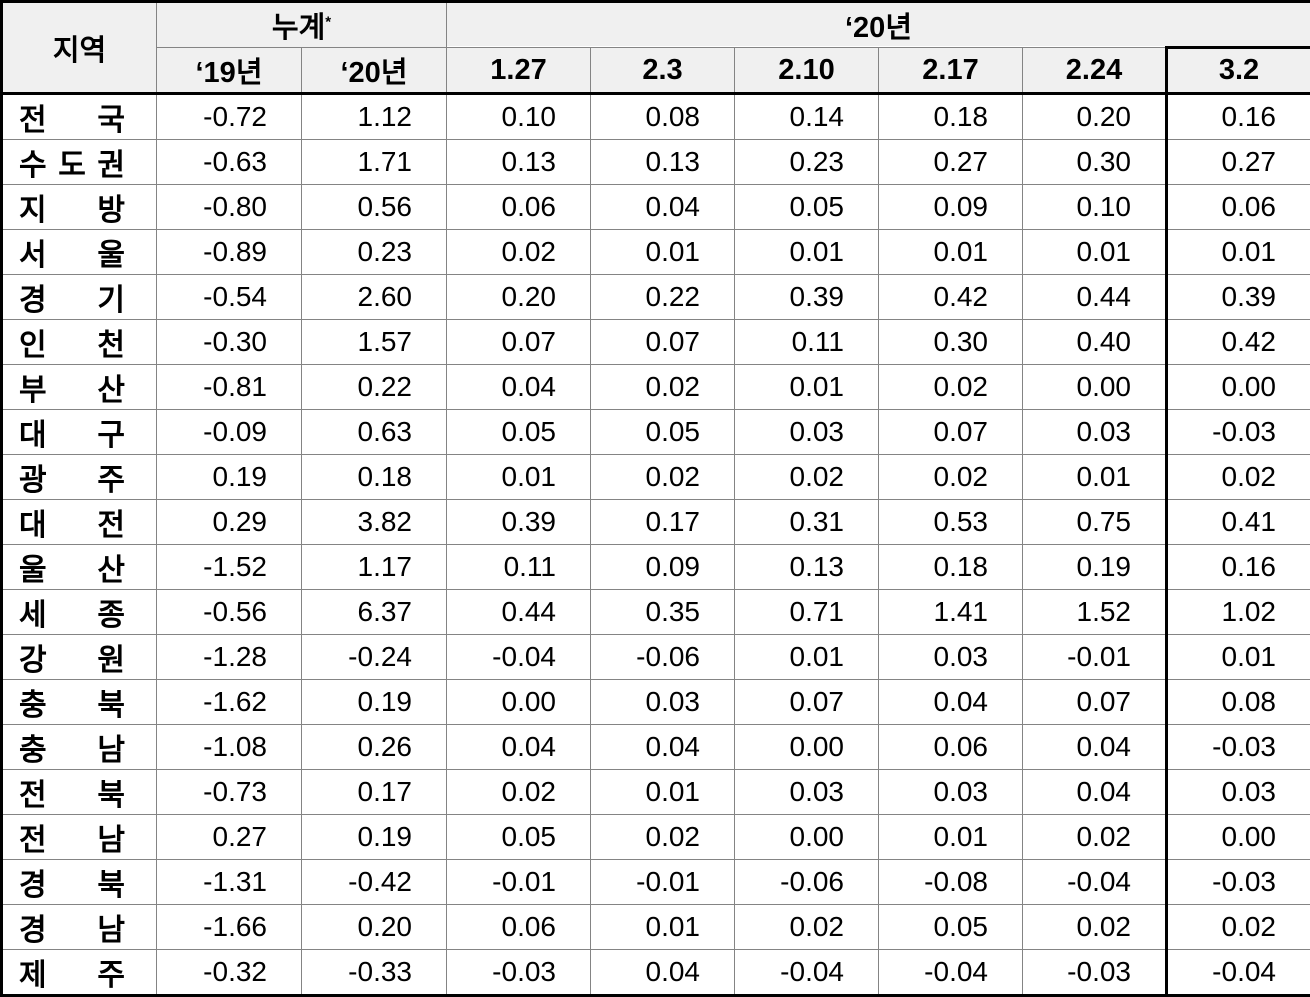  Describe the element at coordinates (229, 567) in the screenshot. I see `value-cell: -1.52` at that location.